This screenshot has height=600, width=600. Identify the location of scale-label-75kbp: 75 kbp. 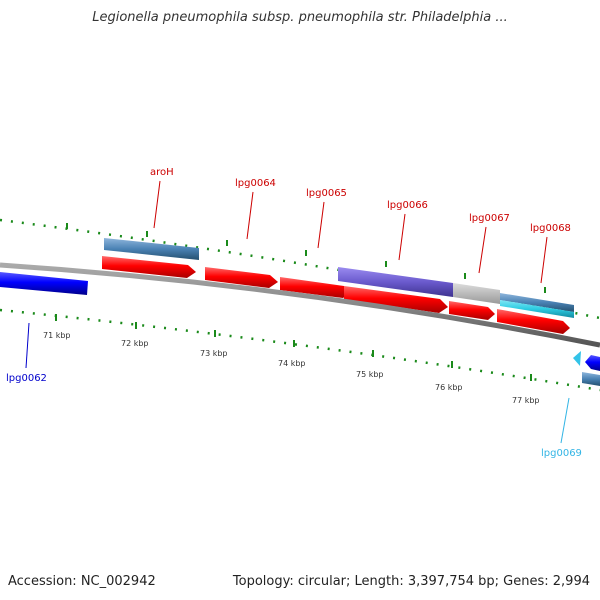
(370, 374).